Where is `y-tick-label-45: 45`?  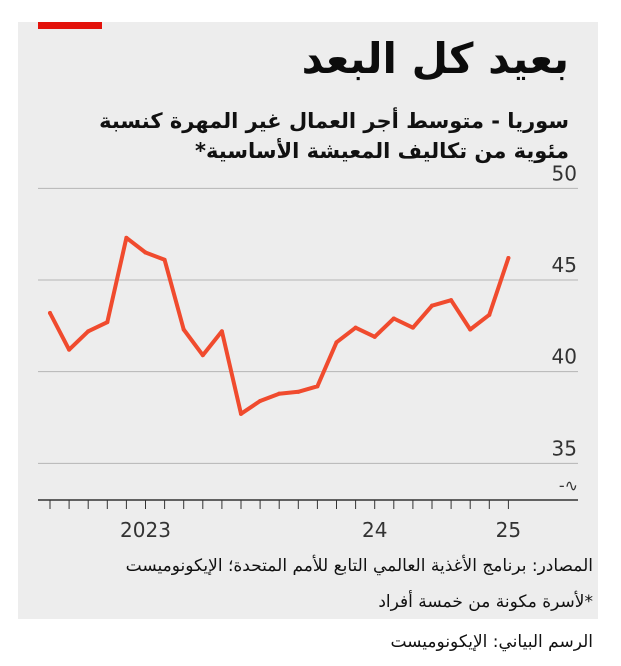
y-tick-label-45: 45 is located at coordinates (564, 265).